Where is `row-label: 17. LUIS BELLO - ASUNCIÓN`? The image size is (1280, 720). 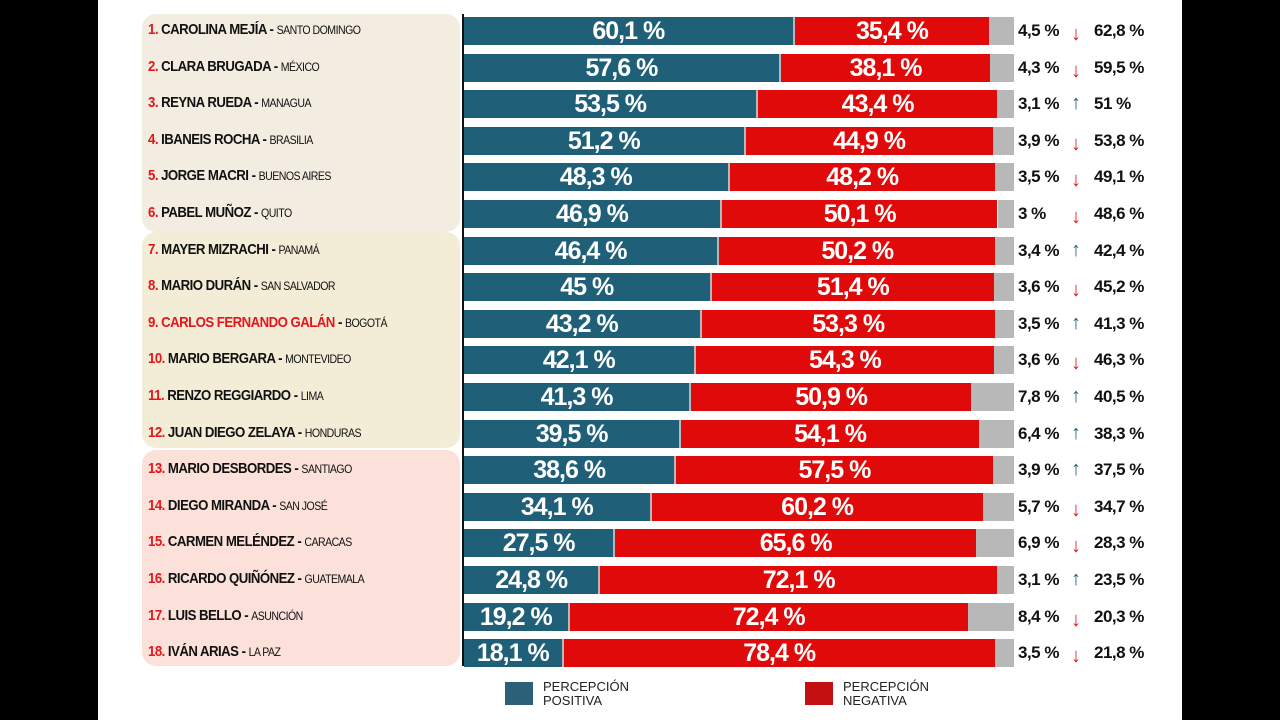 row-label: 17. LUIS BELLO - ASUNCIÓN is located at coordinates (225, 615).